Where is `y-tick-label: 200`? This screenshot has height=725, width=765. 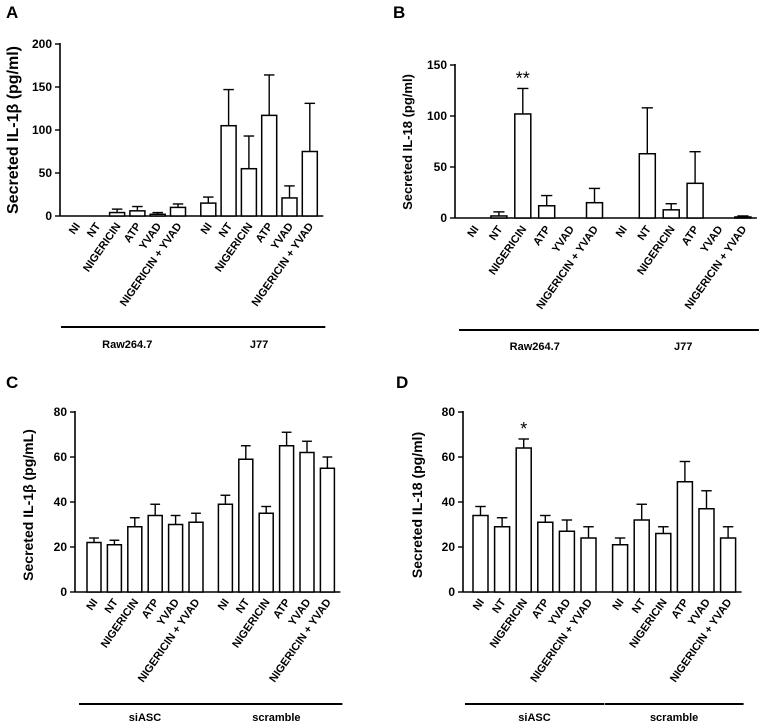 y-tick-label: 200 is located at coordinates (42, 44).